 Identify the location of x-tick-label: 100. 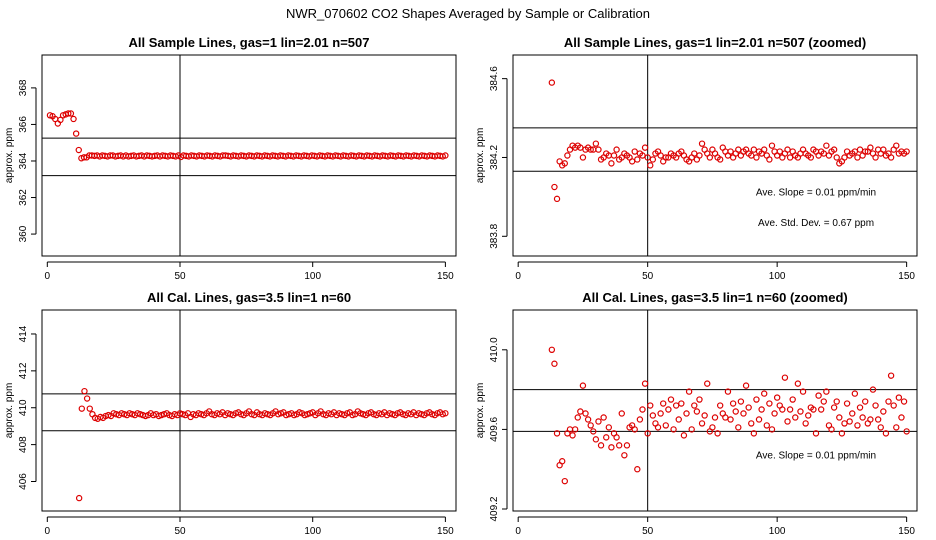
(312, 531).